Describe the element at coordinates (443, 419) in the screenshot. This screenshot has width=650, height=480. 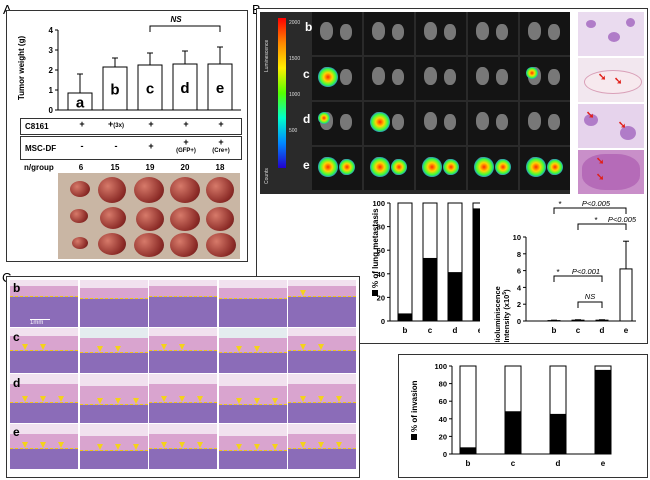
I see `y-tick-label: 40` at that location.